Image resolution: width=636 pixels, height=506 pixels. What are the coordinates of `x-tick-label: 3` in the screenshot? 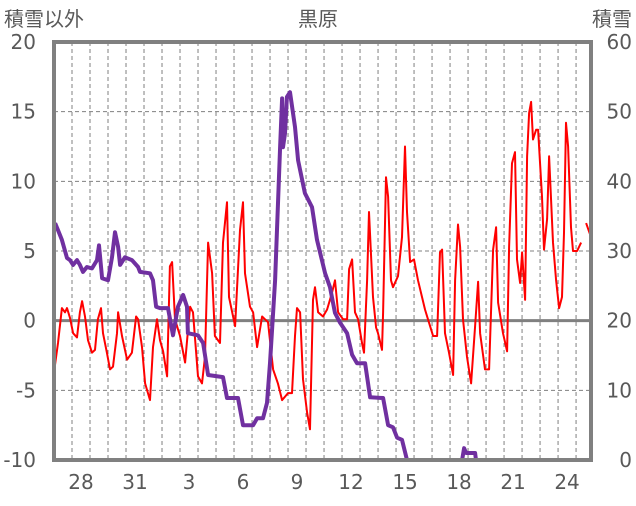 It's located at (189, 482).